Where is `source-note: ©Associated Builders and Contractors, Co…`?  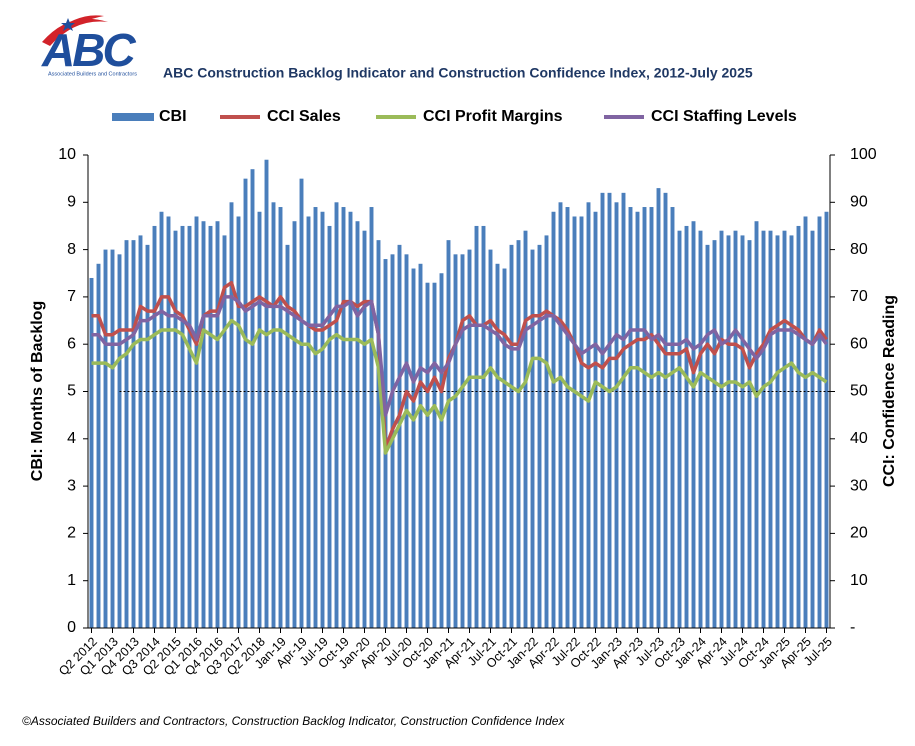 source-note: ©Associated Builders and Contractors, Co… is located at coordinates (293, 721).